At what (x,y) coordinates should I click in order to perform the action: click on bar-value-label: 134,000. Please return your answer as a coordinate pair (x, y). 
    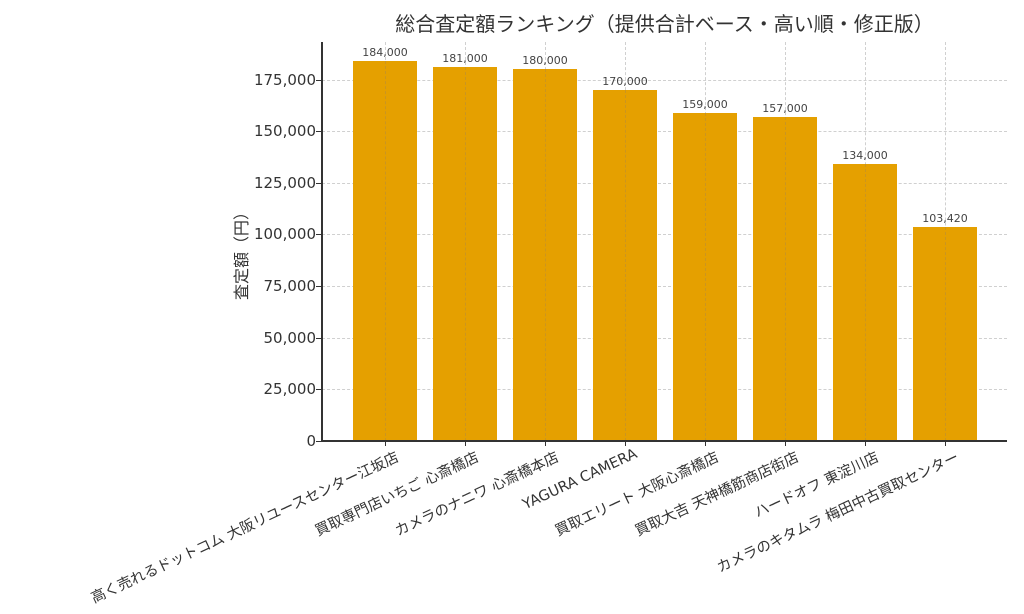
    Looking at the image, I should click on (865, 156).